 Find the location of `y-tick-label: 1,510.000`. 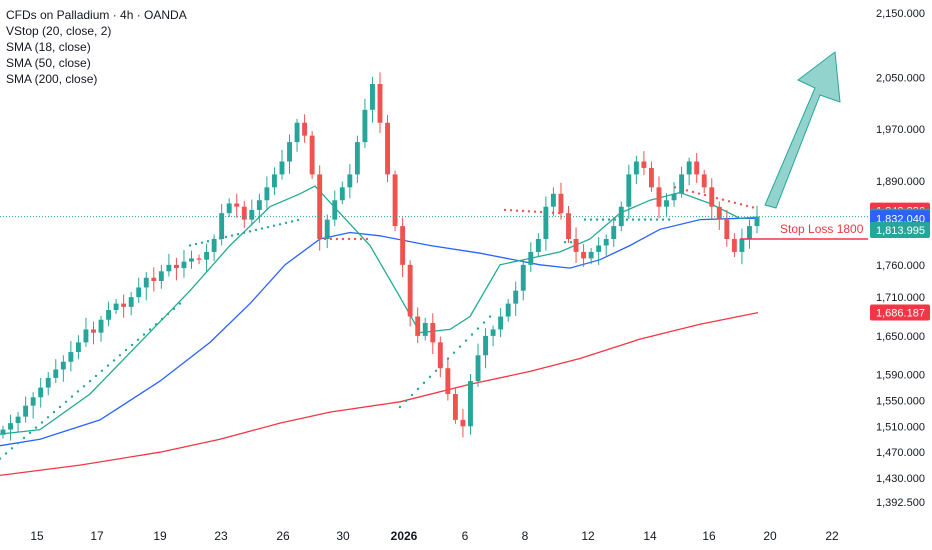

y-tick-label: 1,510.000 is located at coordinates (900, 427).